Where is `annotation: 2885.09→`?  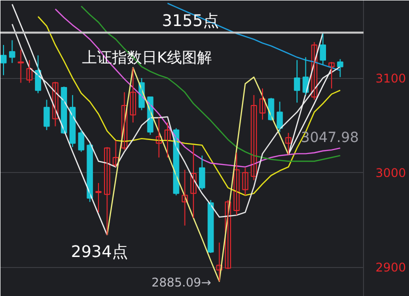 annotation: 2885.09→ is located at coordinates (182, 283).